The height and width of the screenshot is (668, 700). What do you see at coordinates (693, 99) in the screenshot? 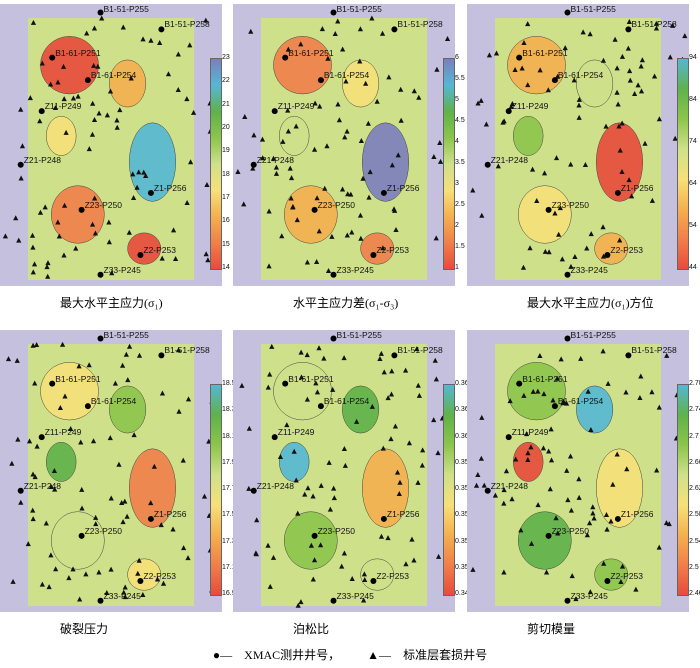
I see `colorbar-tick-label: 84` at bounding box center [693, 99].